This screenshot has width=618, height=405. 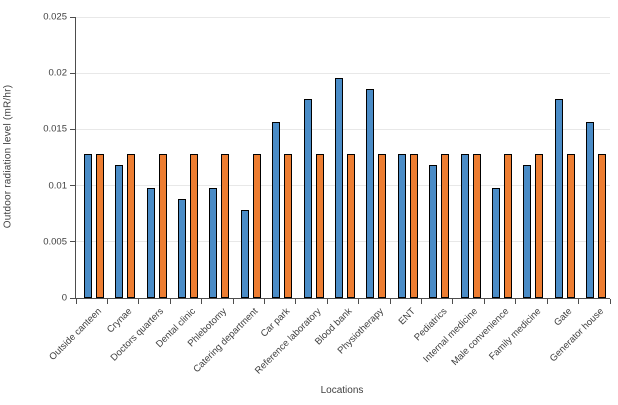 What do you see at coordinates (75, 334) in the screenshot?
I see `x-category-label-text: Outside canteen` at bounding box center [75, 334].